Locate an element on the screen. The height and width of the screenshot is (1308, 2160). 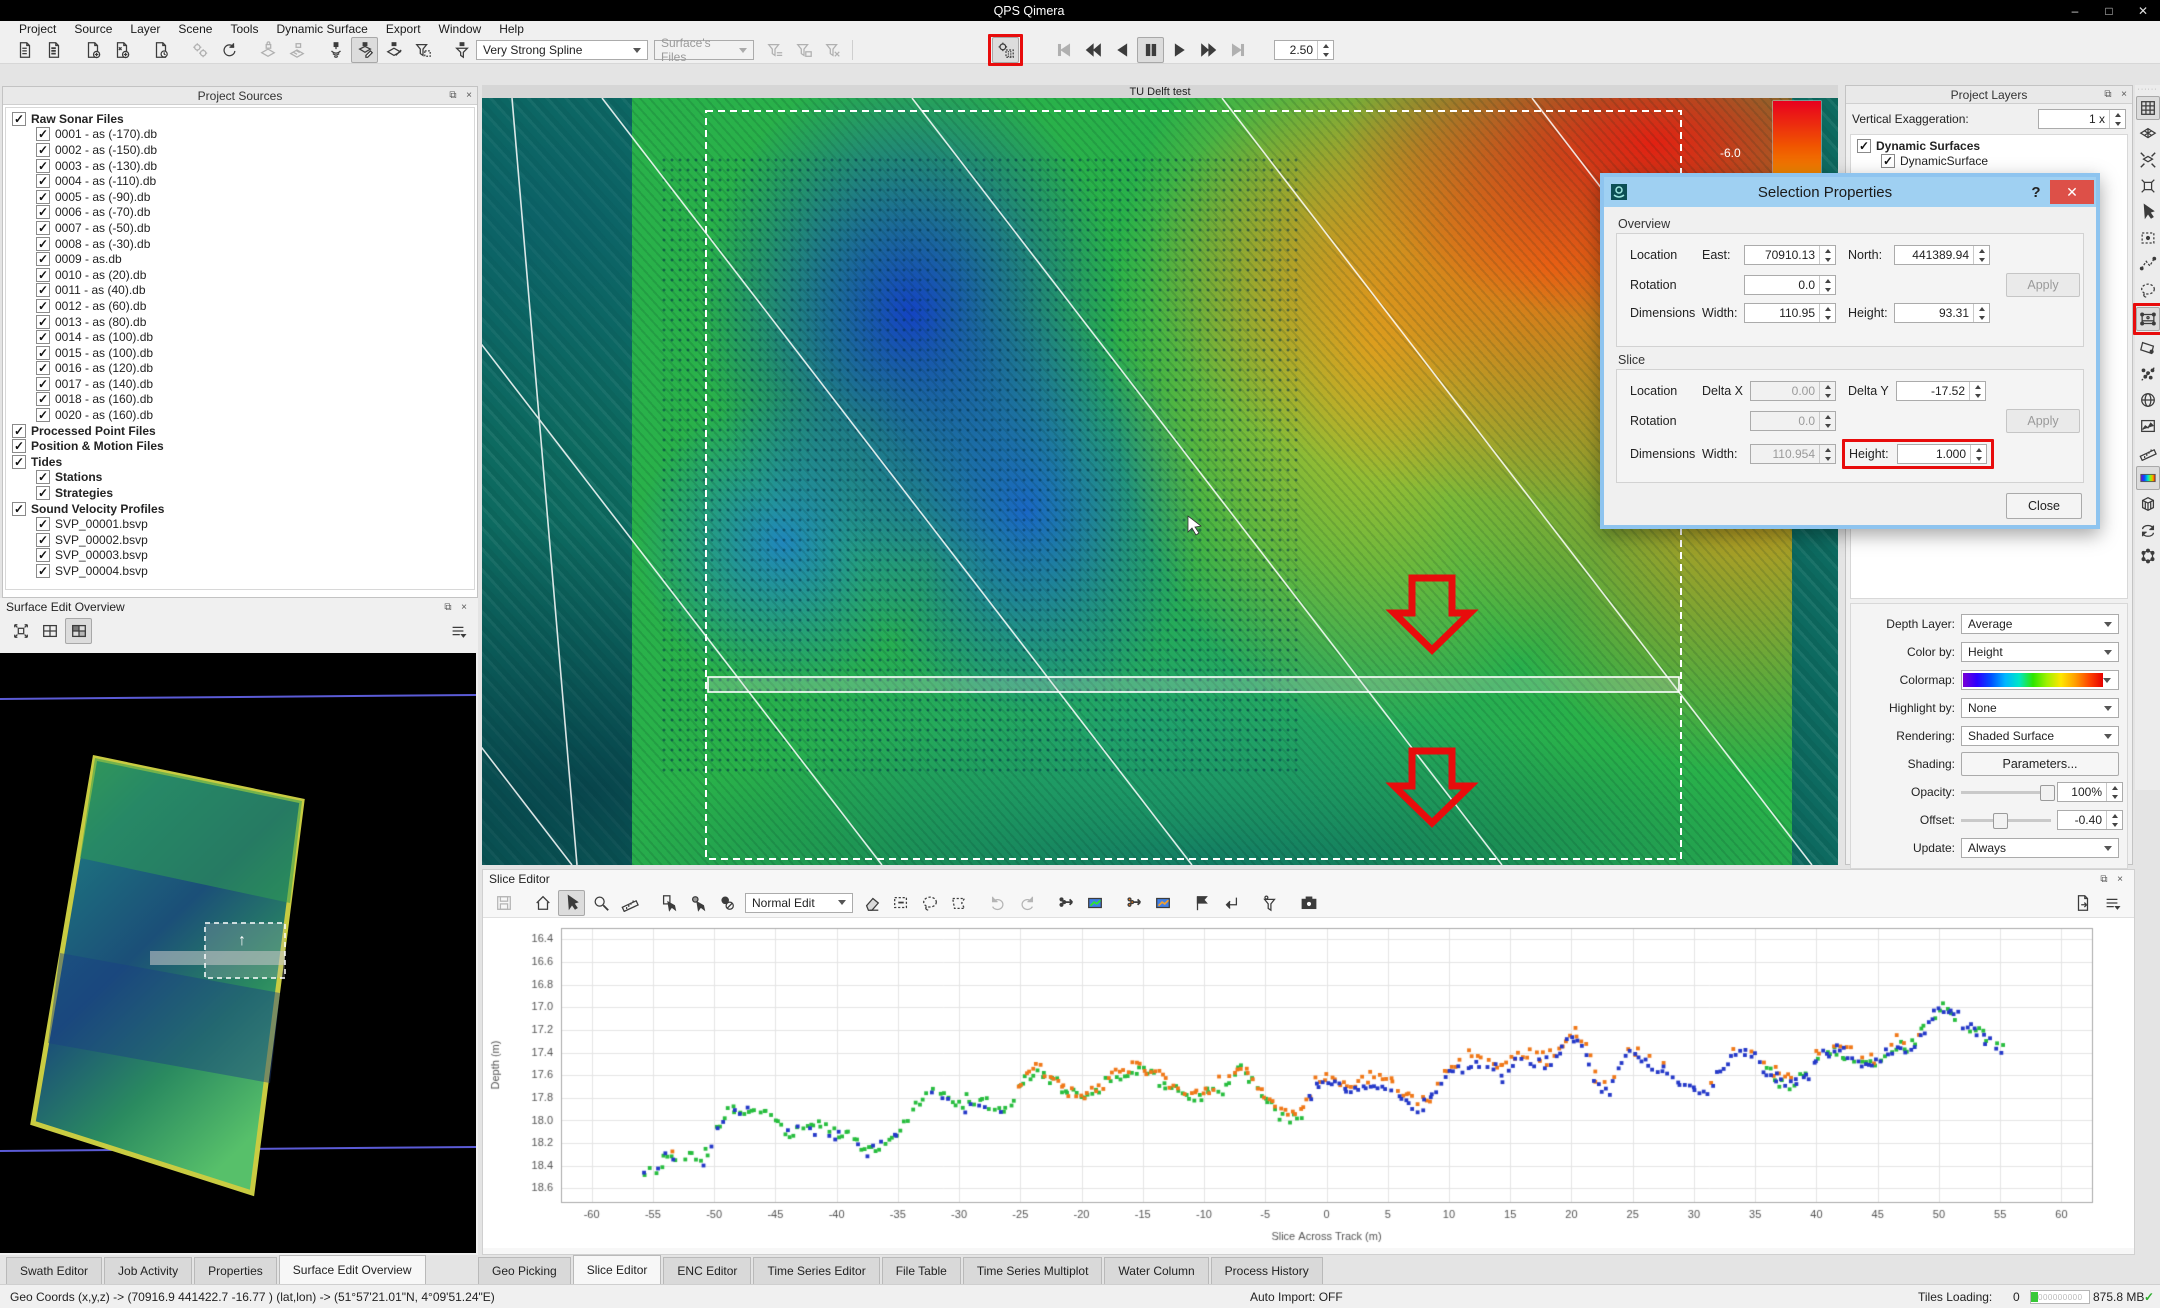
pick-circle-button is located at coordinates (726, 903).